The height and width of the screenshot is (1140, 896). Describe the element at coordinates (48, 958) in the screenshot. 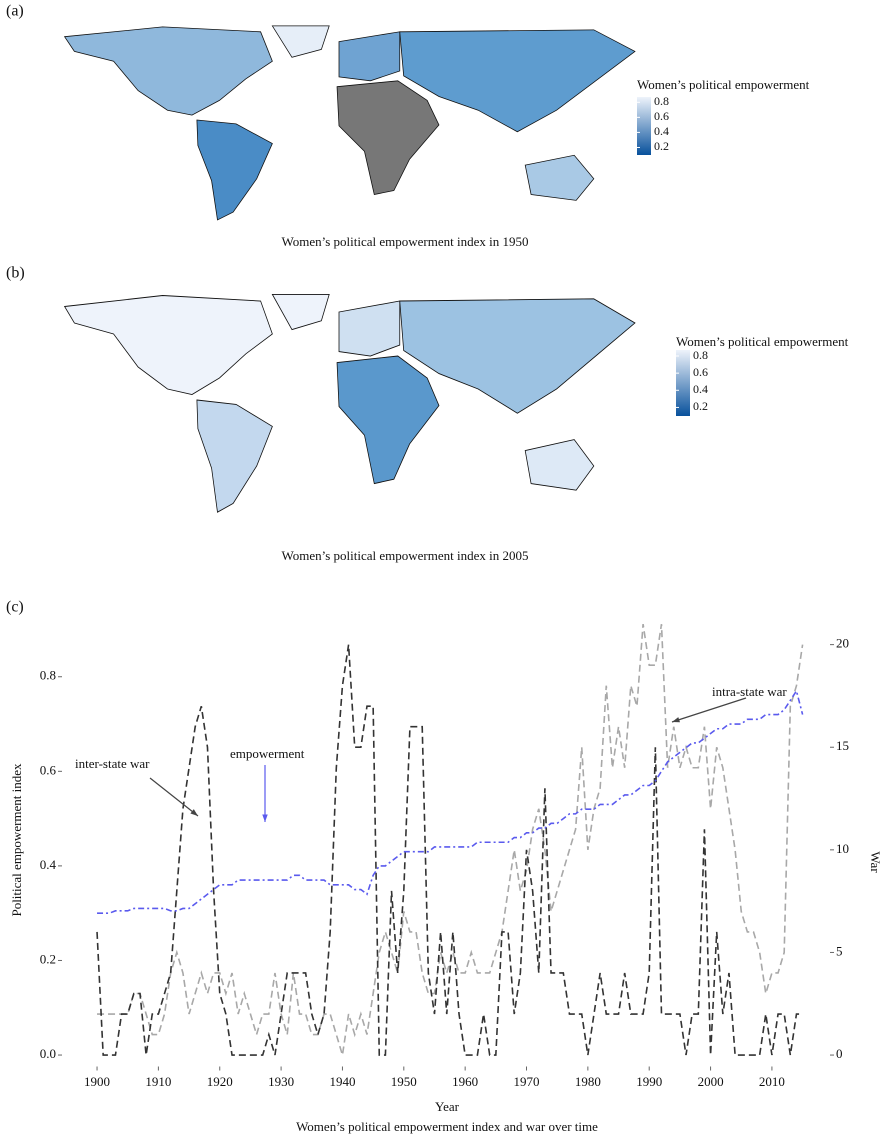

I see `y-tick-label: 0.2` at that location.